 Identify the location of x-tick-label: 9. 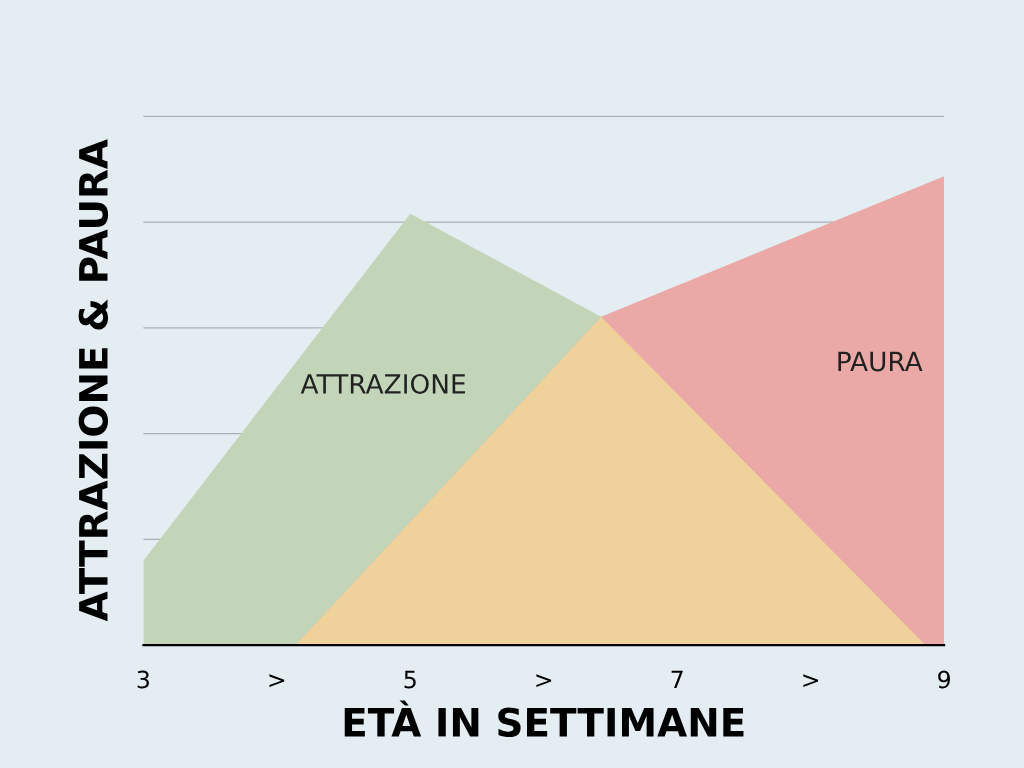
(944, 679).